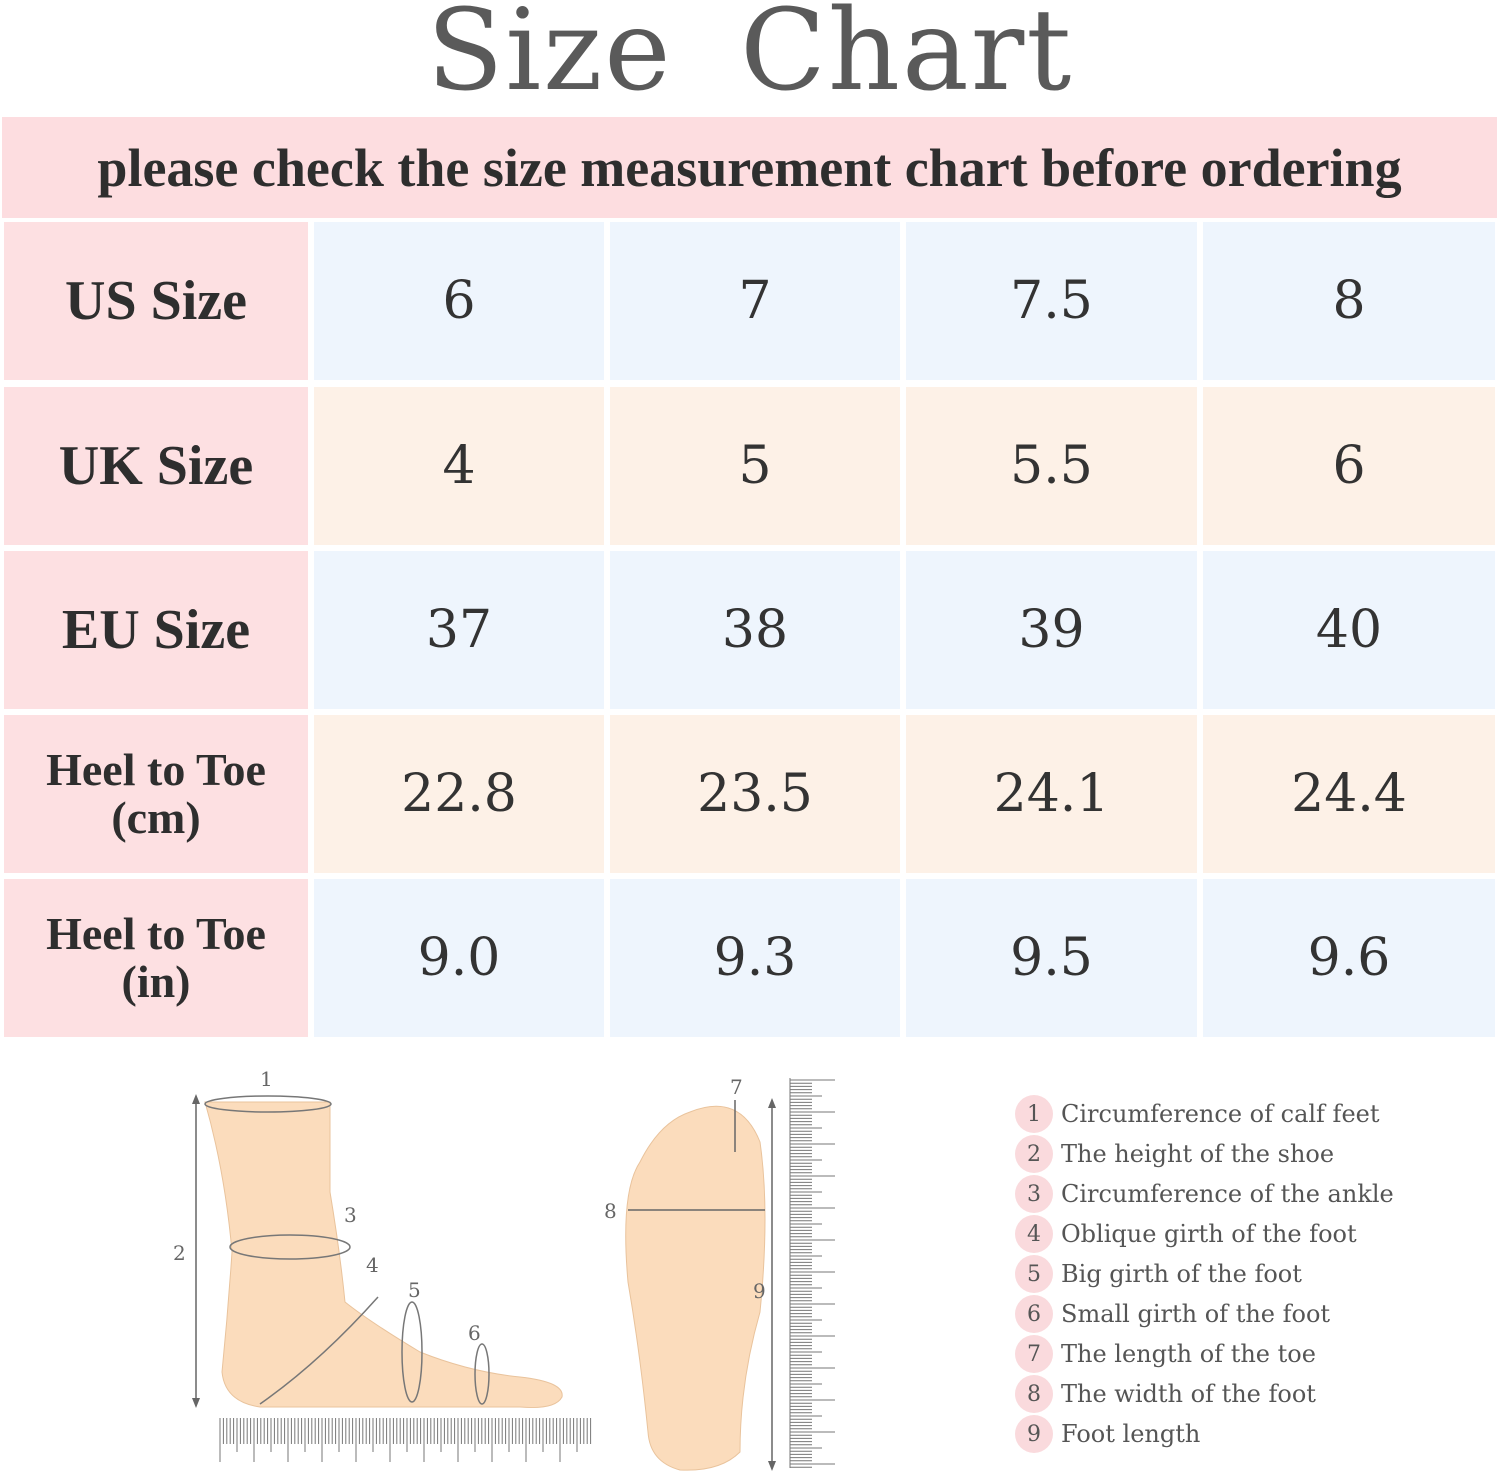 Image resolution: width=1500 pixels, height=1472 pixels. What do you see at coordinates (459, 466) in the screenshot?
I see `table-cell: 4` at bounding box center [459, 466].